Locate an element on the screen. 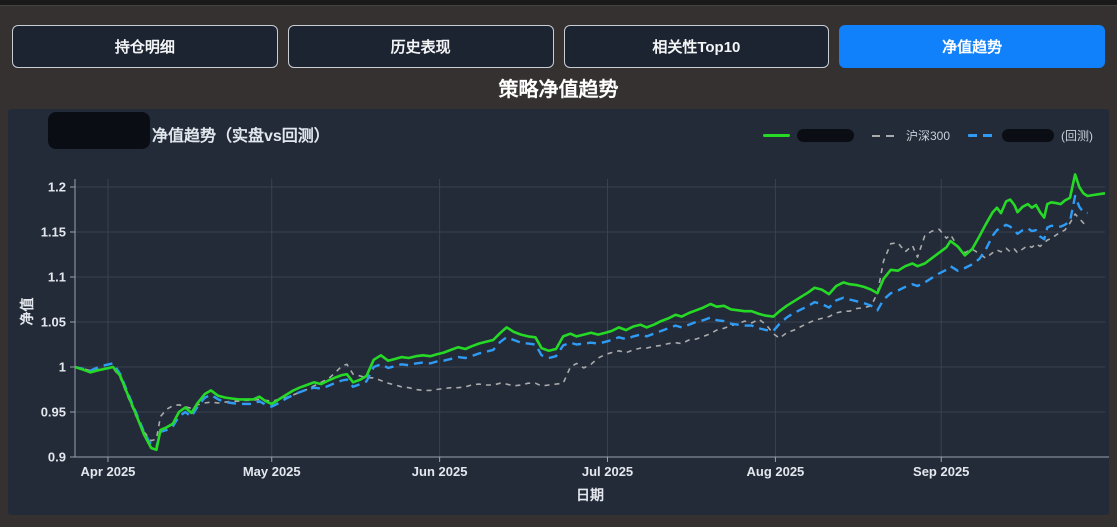 This screenshot has height=527, width=1117. tab-bar: 持仓明细 历史表现 相关性Top10 净值趋势 is located at coordinates (558, 37).